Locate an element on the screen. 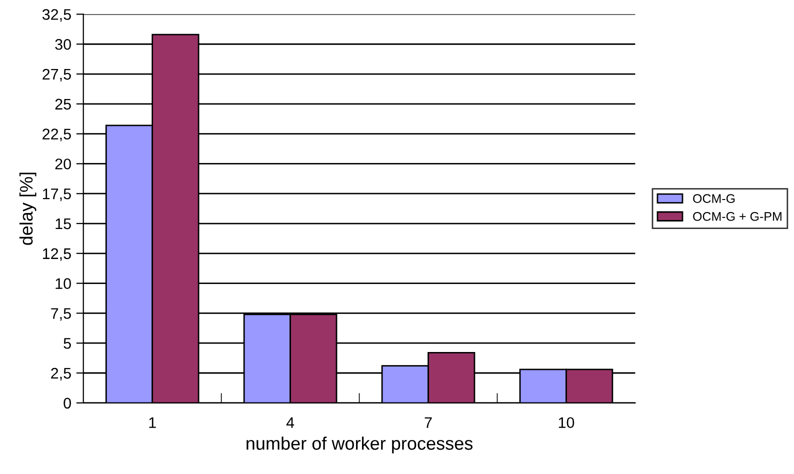 Image resolution: width=794 pixels, height=474 pixels. y-tick-label: 17,5 is located at coordinates (56, 195).